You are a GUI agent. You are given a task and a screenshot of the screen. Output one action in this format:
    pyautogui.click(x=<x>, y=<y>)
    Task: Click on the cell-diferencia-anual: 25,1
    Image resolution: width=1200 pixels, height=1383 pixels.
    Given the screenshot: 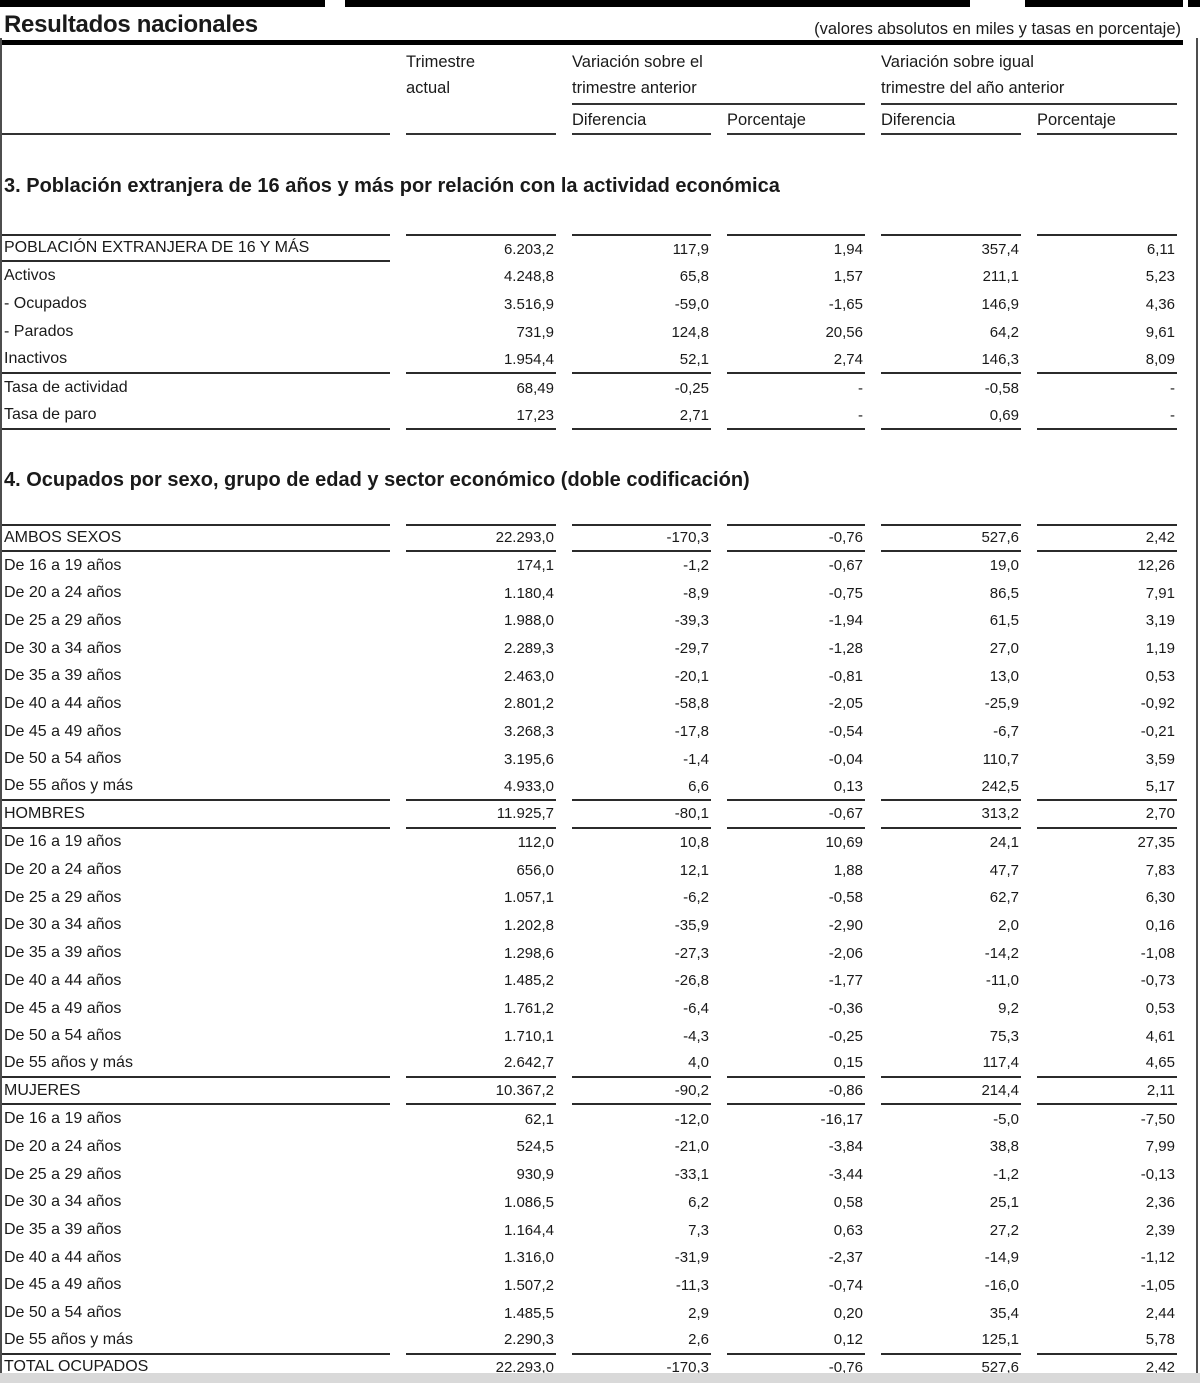 What is the action you would take?
    pyautogui.click(x=1004, y=1202)
    